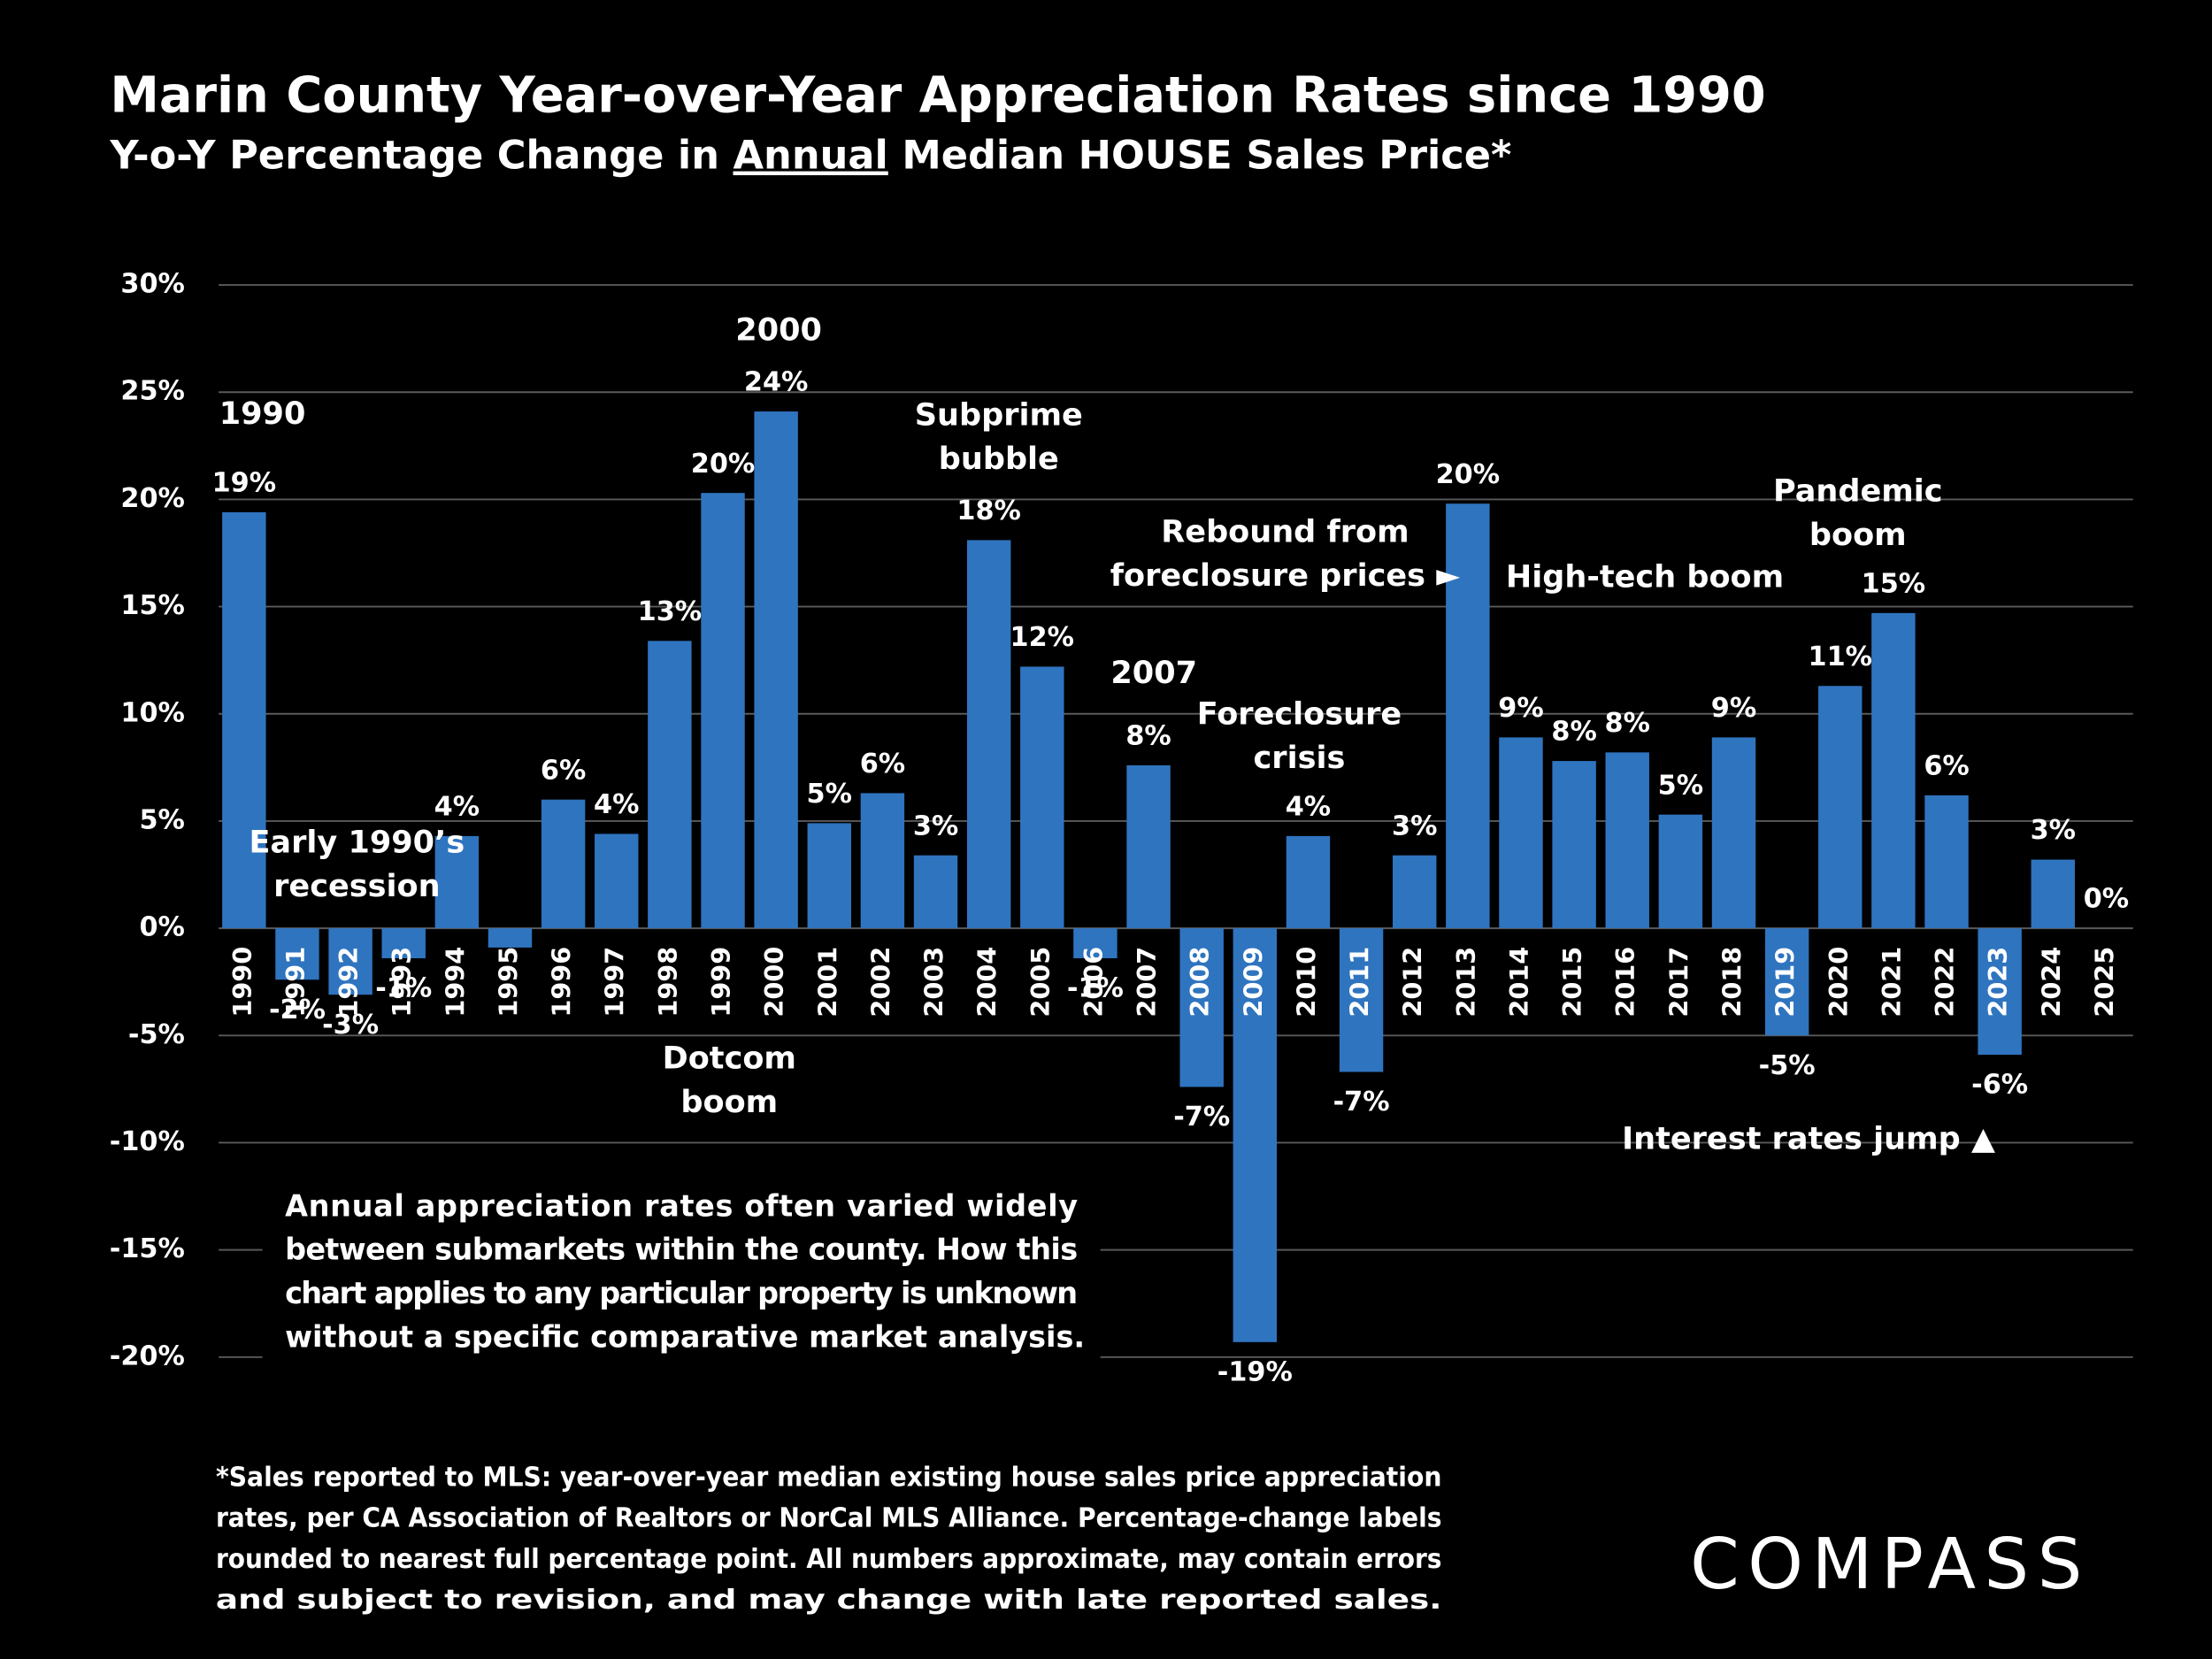 The height and width of the screenshot is (1659, 2212). I want to click on annotation: Early 1990’s, so click(357, 842).